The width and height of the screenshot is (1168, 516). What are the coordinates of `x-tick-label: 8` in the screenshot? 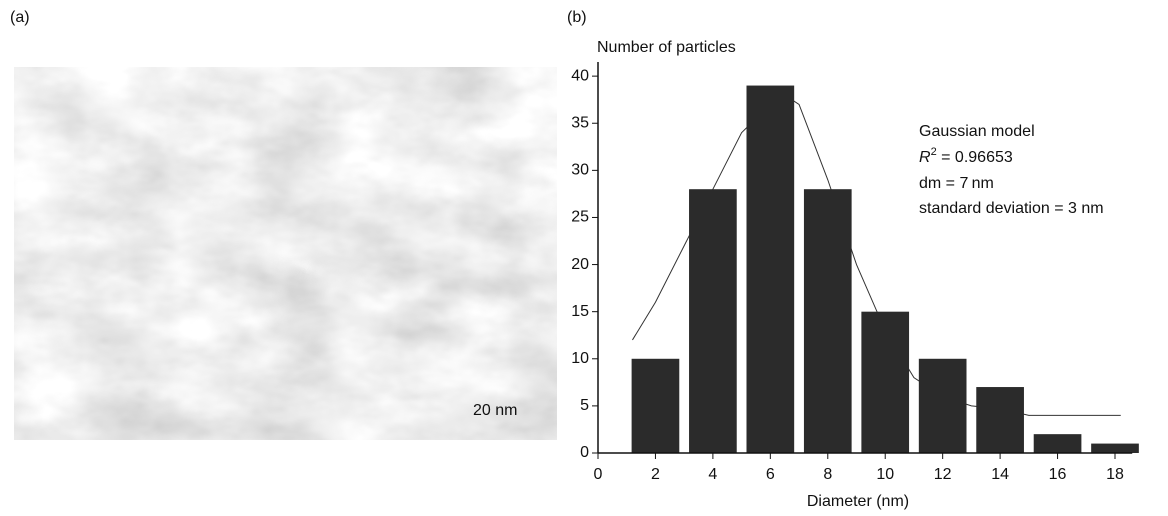 It's located at (827, 474).